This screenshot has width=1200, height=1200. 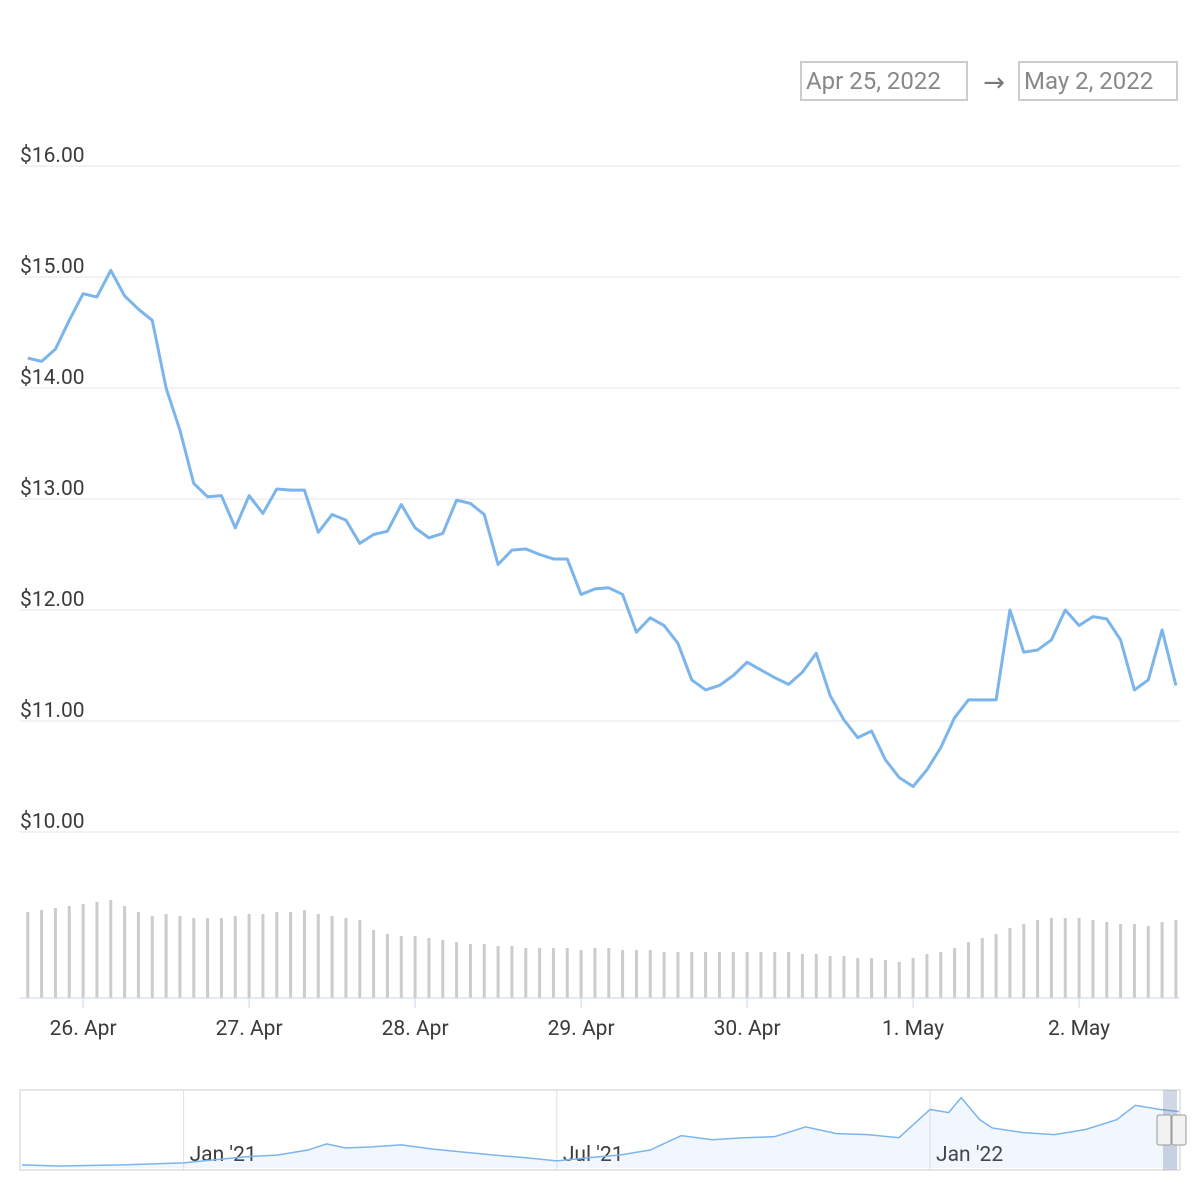 What do you see at coordinates (994, 83) in the screenshot?
I see `range-arrow: →` at bounding box center [994, 83].